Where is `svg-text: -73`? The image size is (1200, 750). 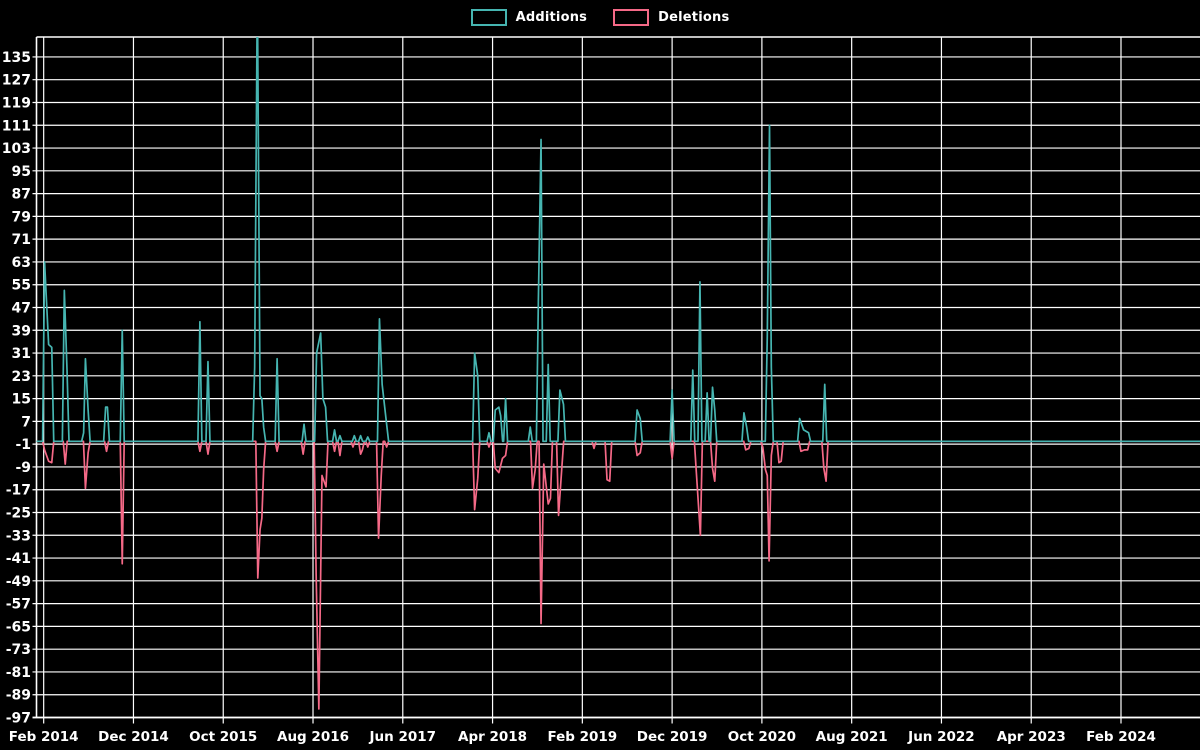
svg-text: -73 is located at coordinates (18, 650).